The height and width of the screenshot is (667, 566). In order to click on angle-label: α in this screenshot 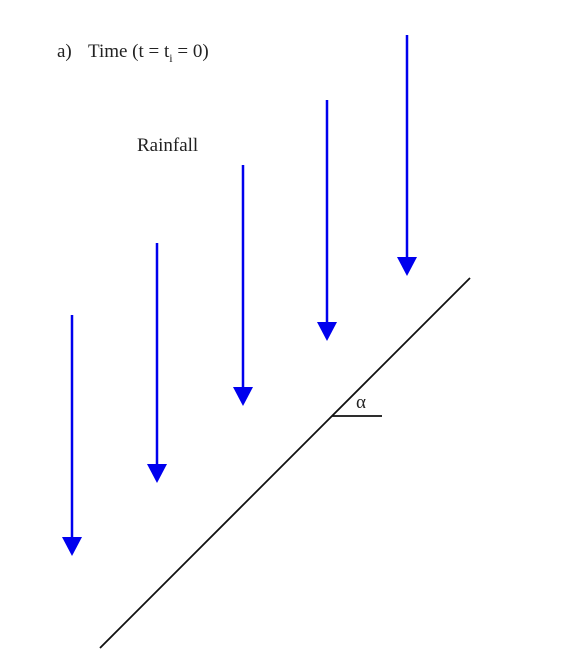, I will do `click(361, 402)`.